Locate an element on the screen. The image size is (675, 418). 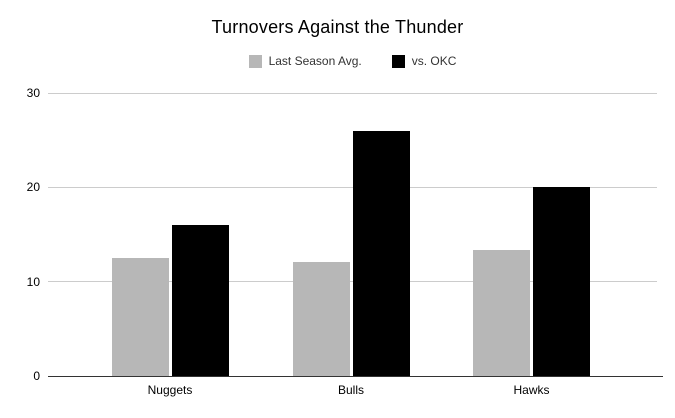
x-axis-line is located at coordinates (356, 376).